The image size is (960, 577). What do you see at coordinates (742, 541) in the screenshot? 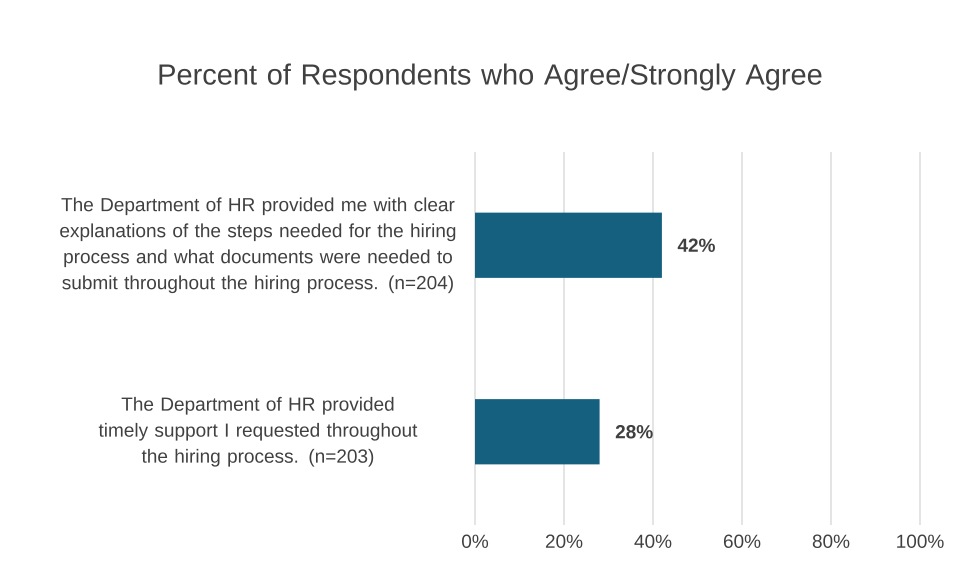
I see `x-tick-label: 60%` at bounding box center [742, 541].